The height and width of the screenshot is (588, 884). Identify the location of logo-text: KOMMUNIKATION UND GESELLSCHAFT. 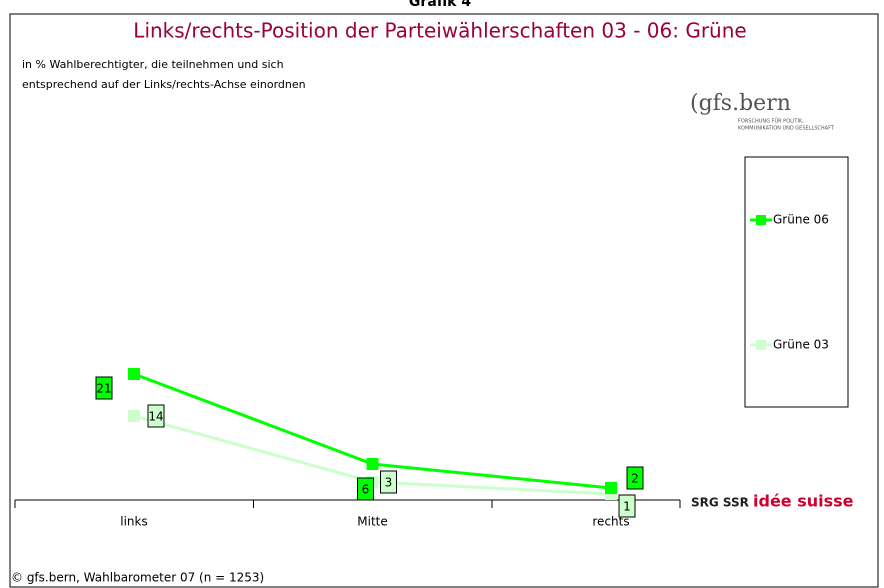
(786, 129).